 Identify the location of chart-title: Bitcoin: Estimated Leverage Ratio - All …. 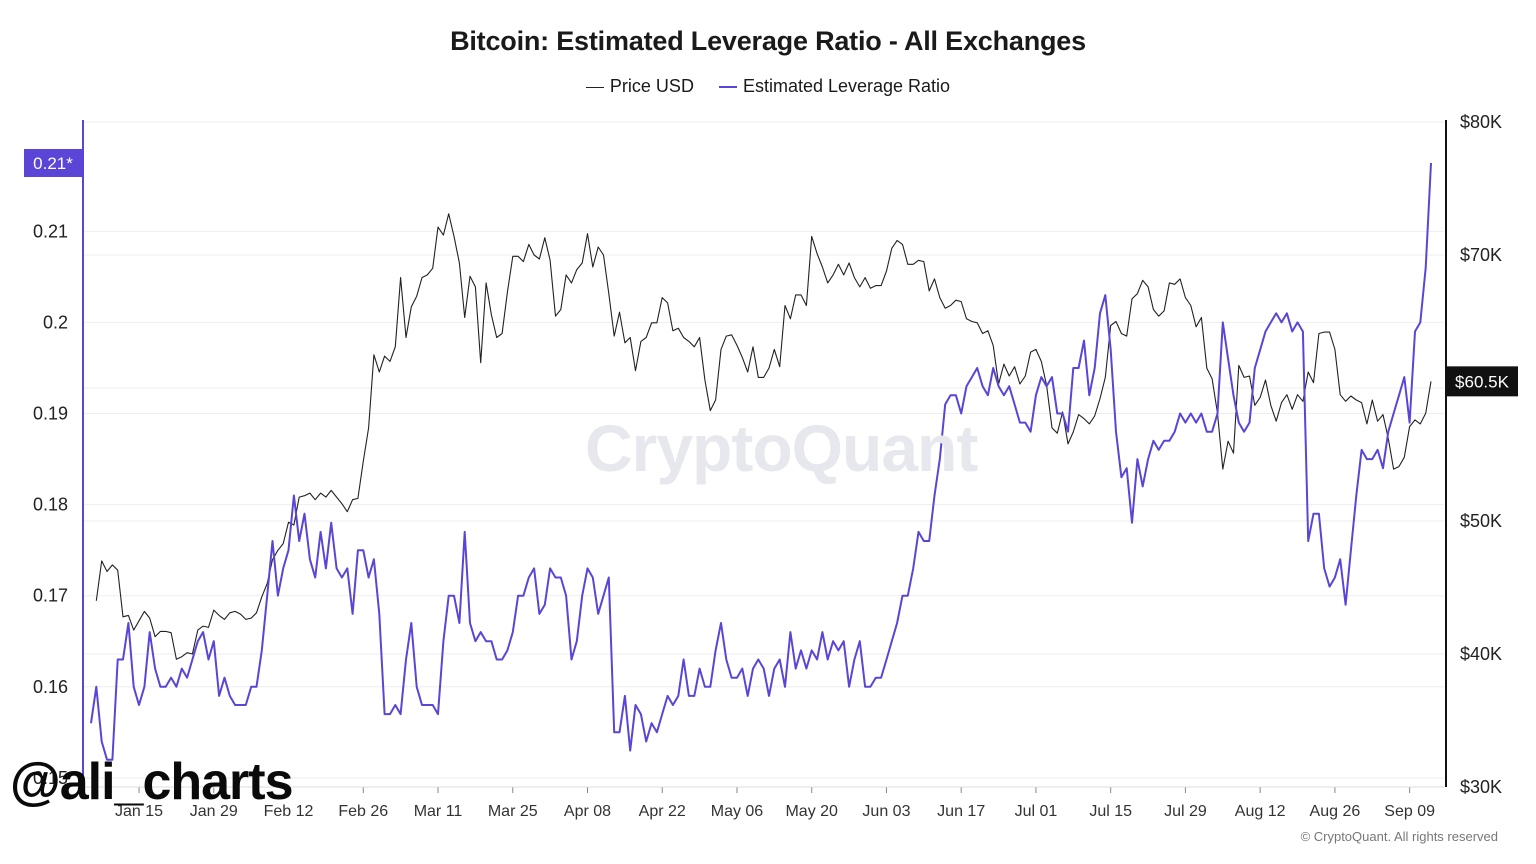
(768, 41).